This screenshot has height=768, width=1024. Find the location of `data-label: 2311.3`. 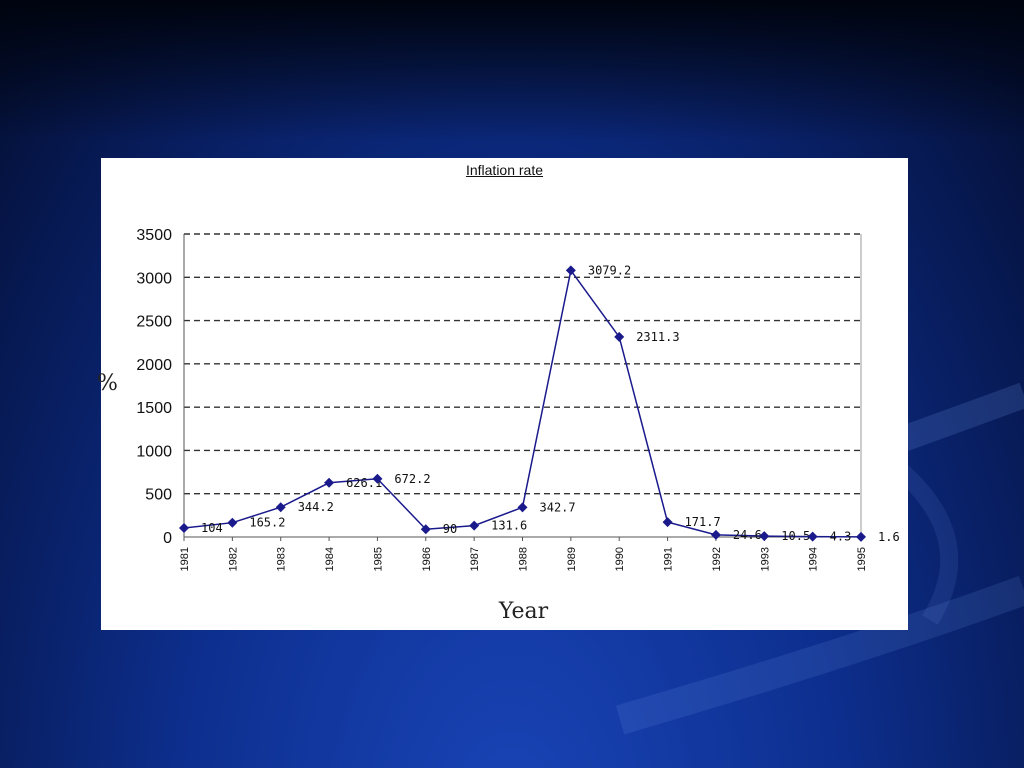

data-label: 2311.3 is located at coordinates (657, 337).